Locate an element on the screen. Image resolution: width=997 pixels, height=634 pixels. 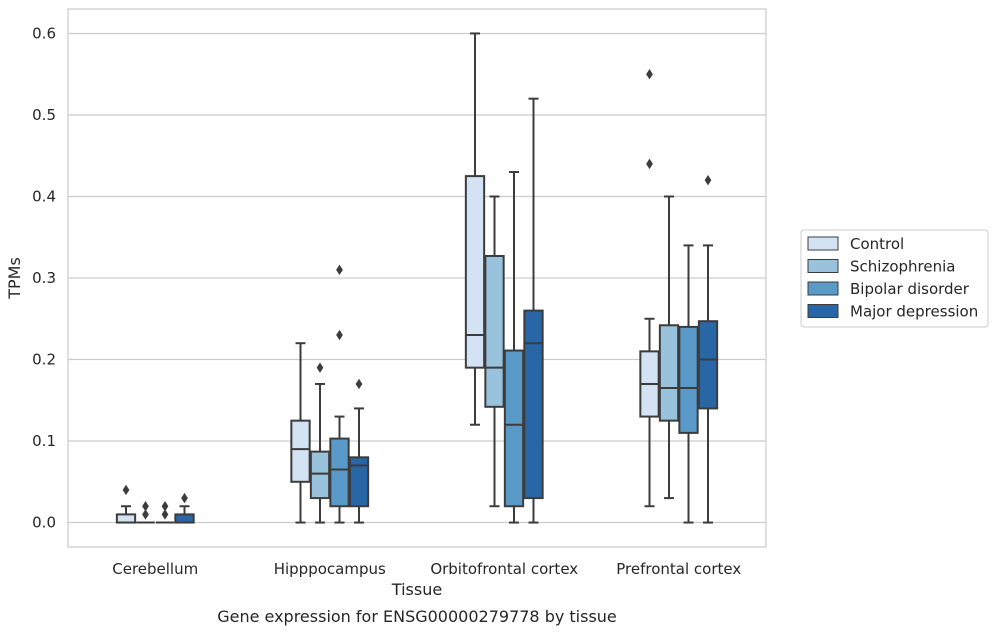
y-tick-label: 0.6 is located at coordinates (44, 33).